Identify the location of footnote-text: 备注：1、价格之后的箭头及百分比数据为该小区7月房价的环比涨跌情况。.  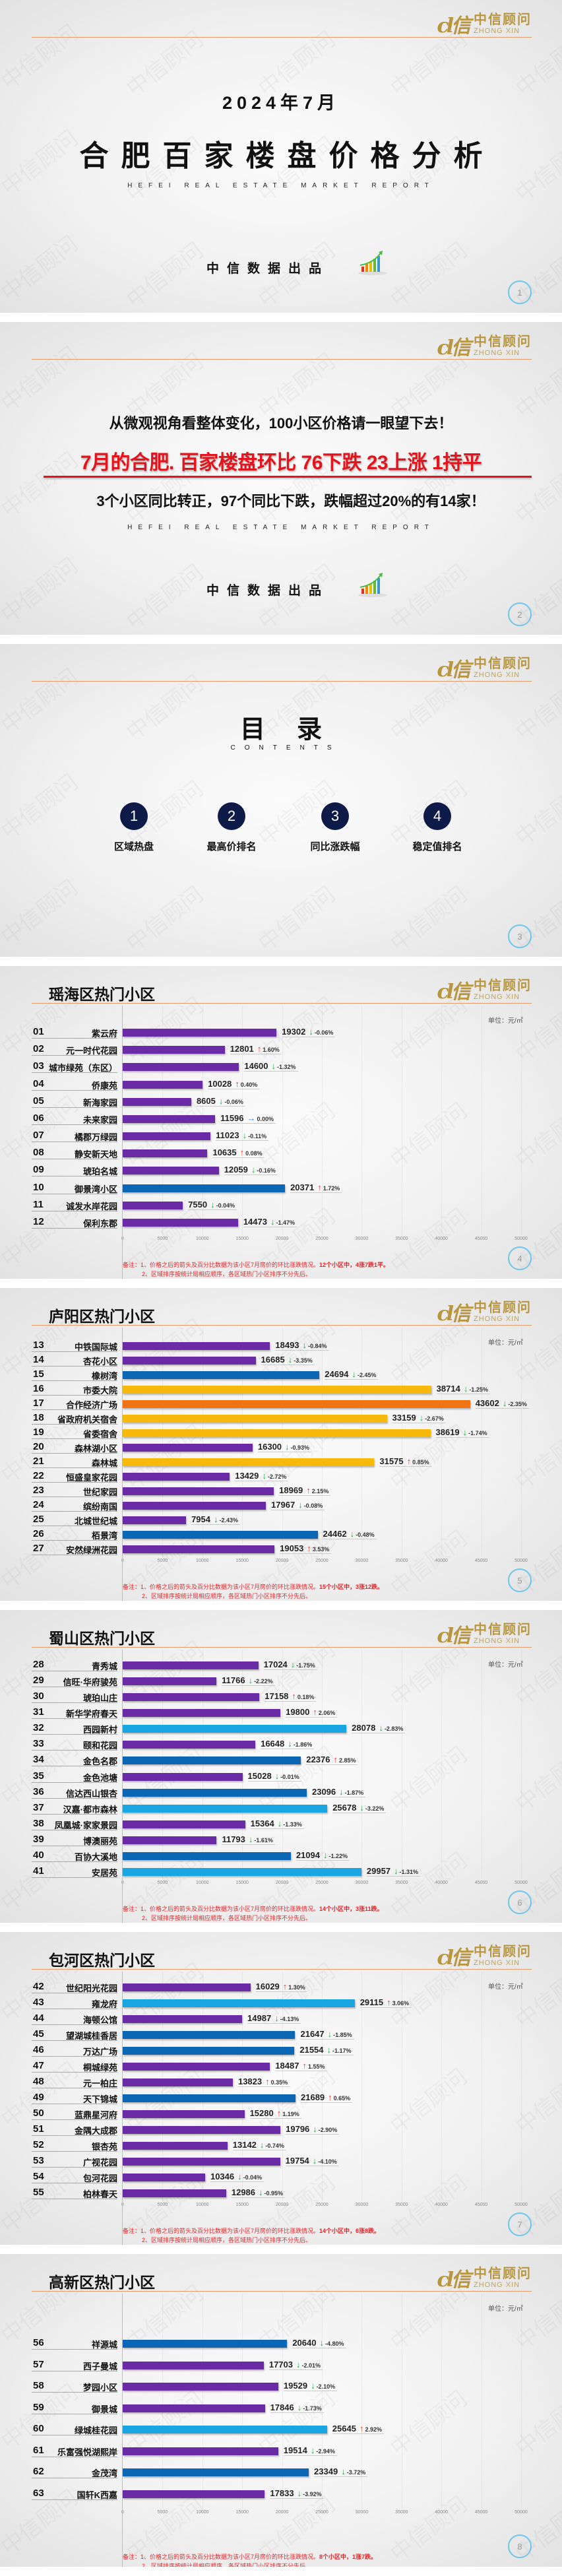
(221, 2557).